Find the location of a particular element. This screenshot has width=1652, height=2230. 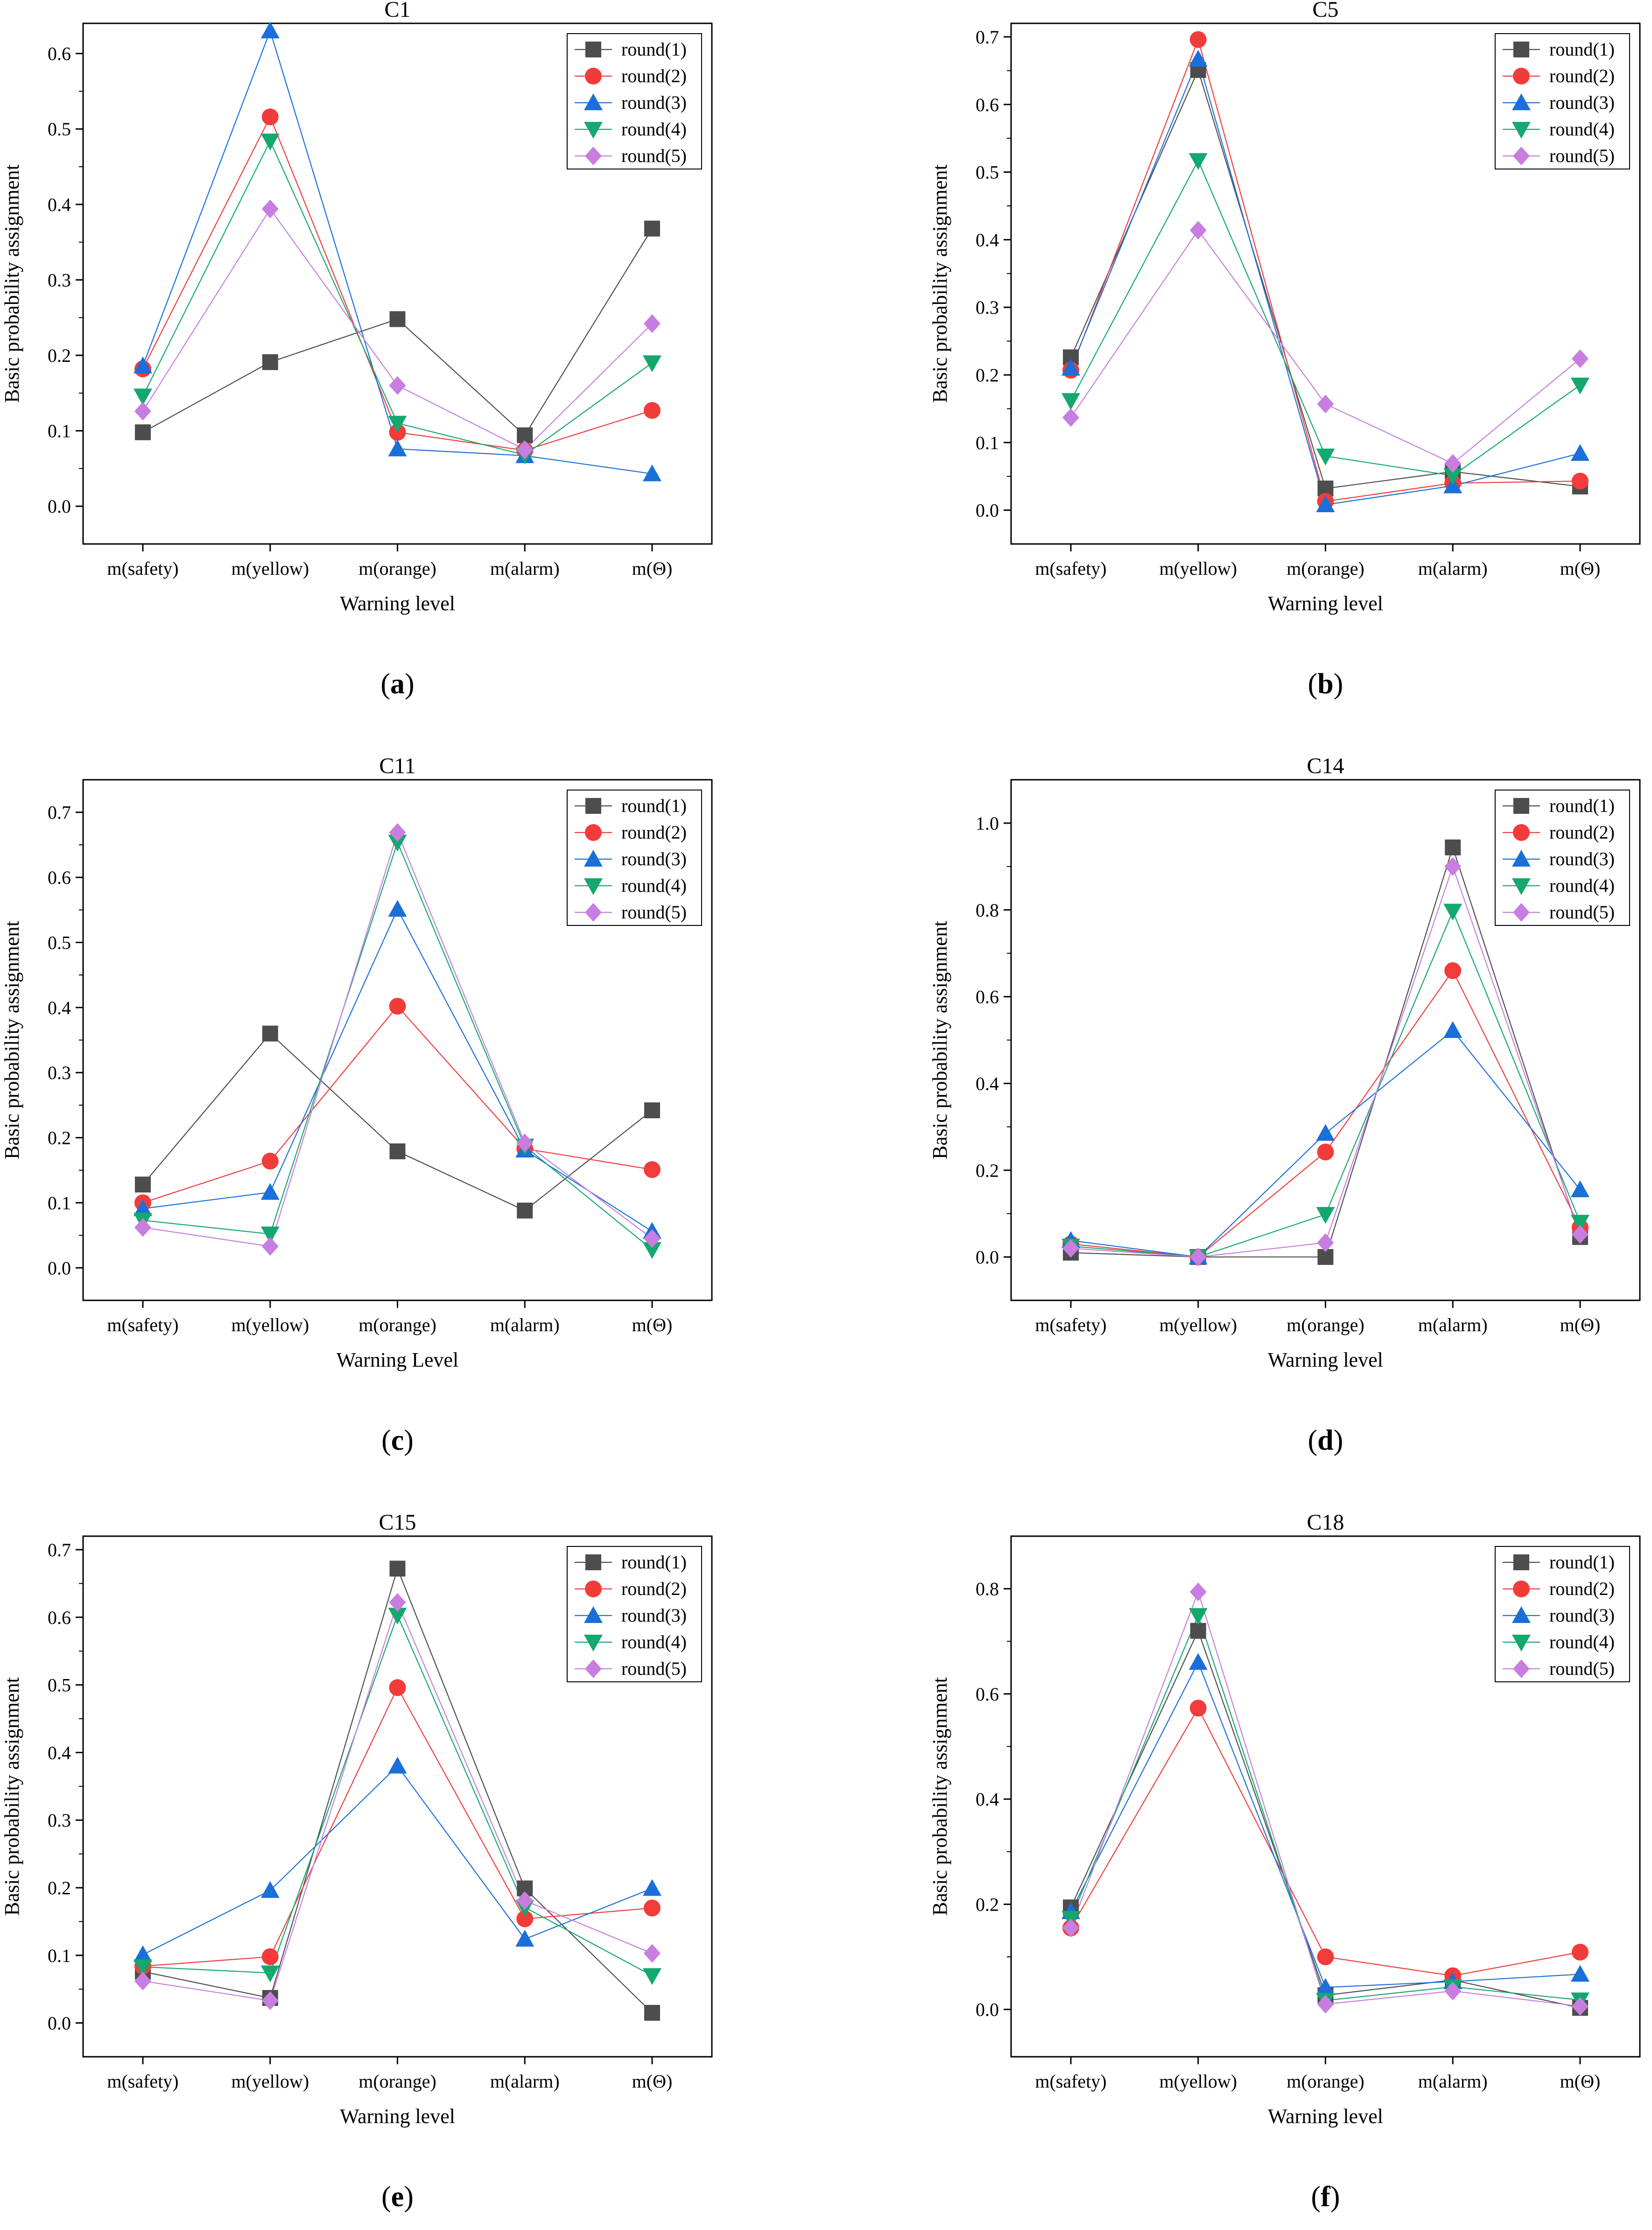

x-tick-label: m(orange) is located at coordinates (1325, 1324).